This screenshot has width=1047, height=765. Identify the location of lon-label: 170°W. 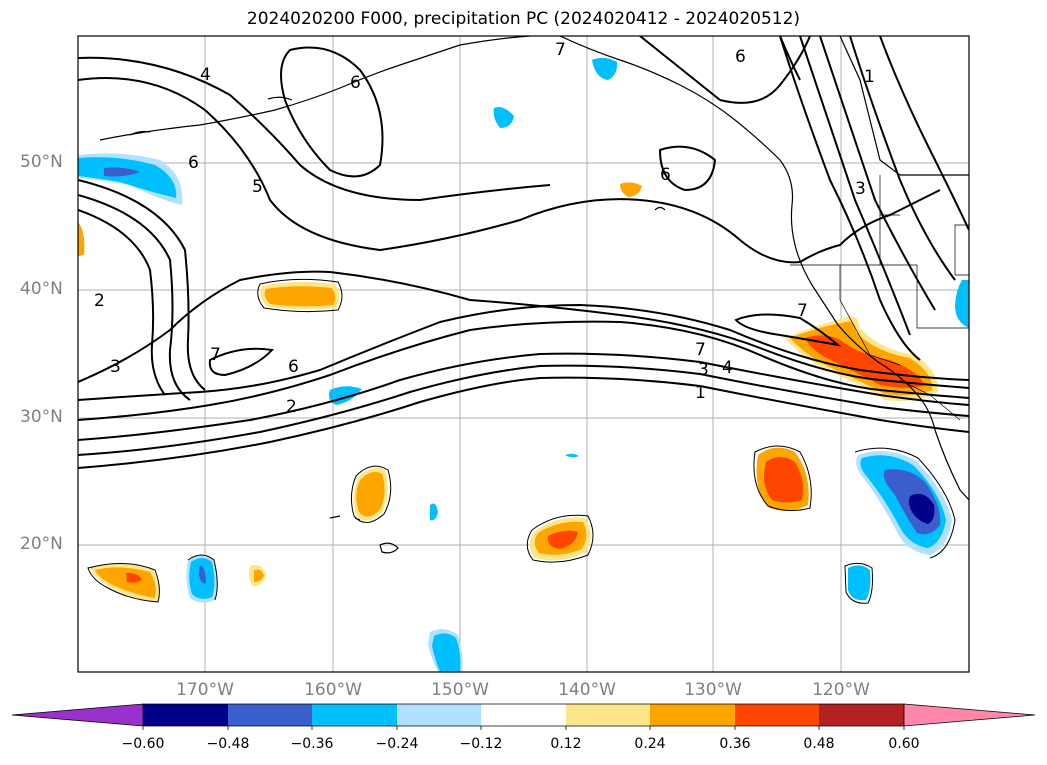
(205, 690).